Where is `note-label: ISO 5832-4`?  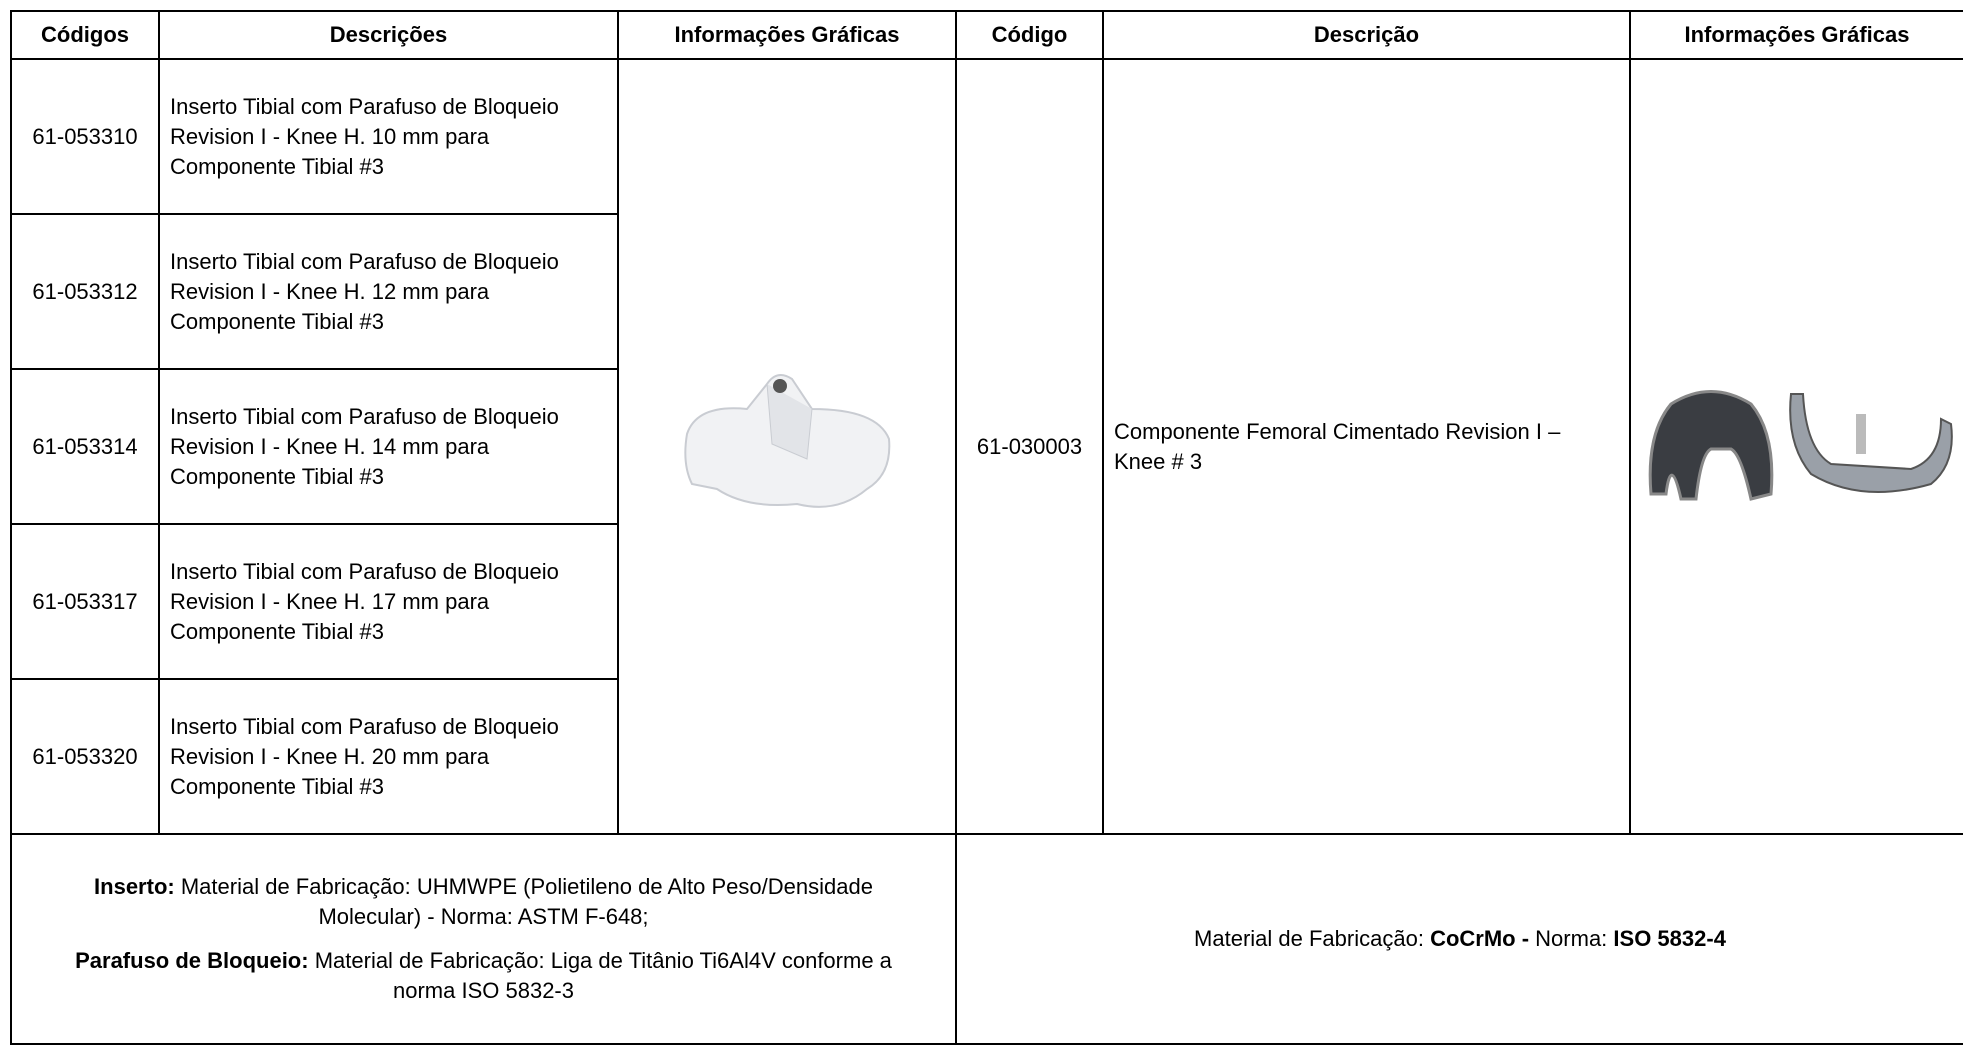 note-label: ISO 5832-4 is located at coordinates (1669, 938).